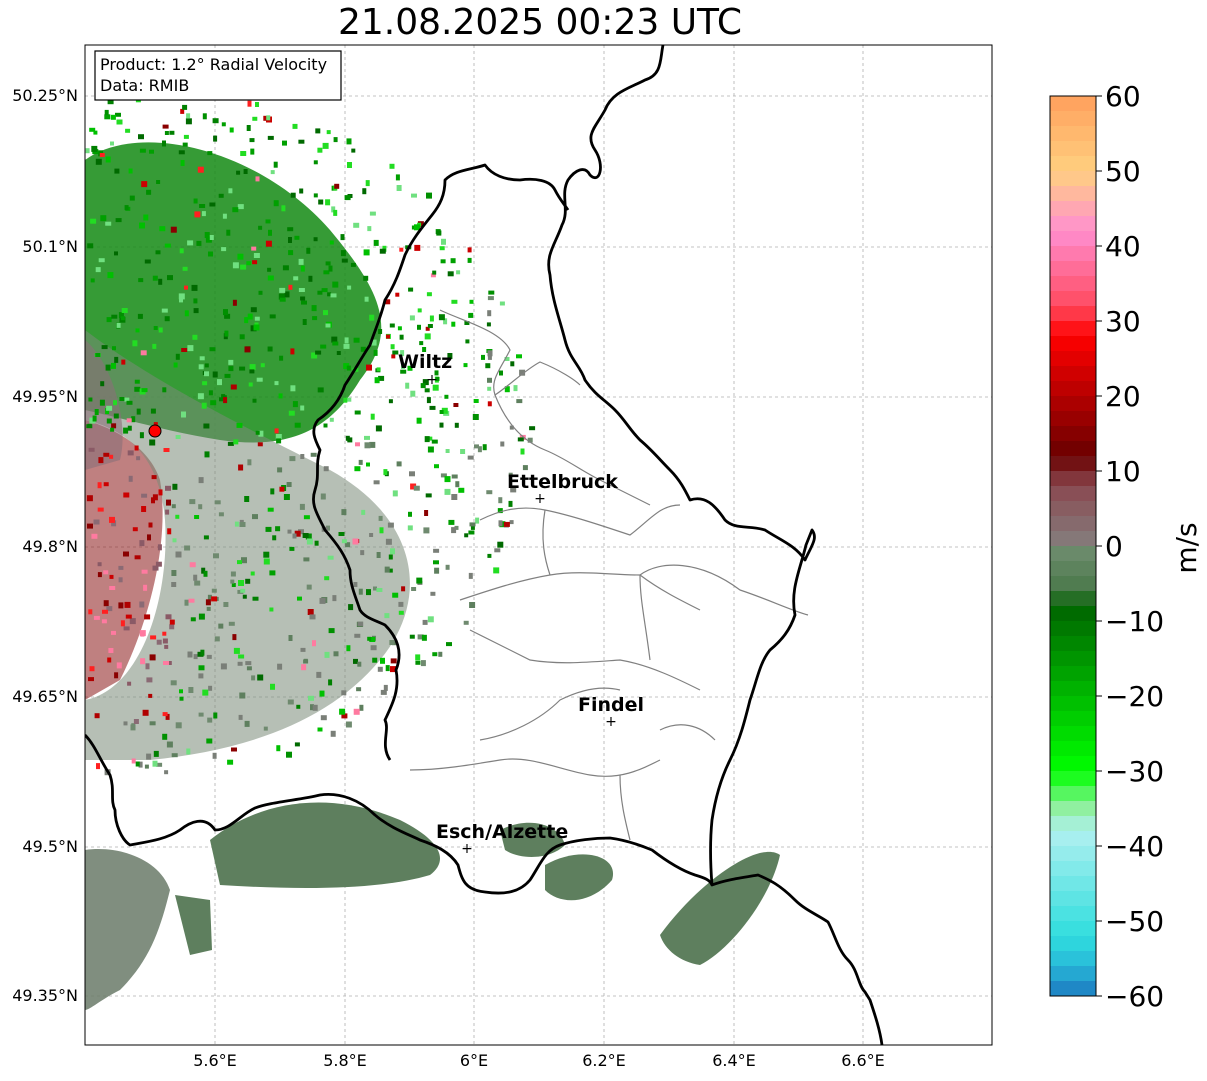  I want to click on clutter-region, so click(127, 929).